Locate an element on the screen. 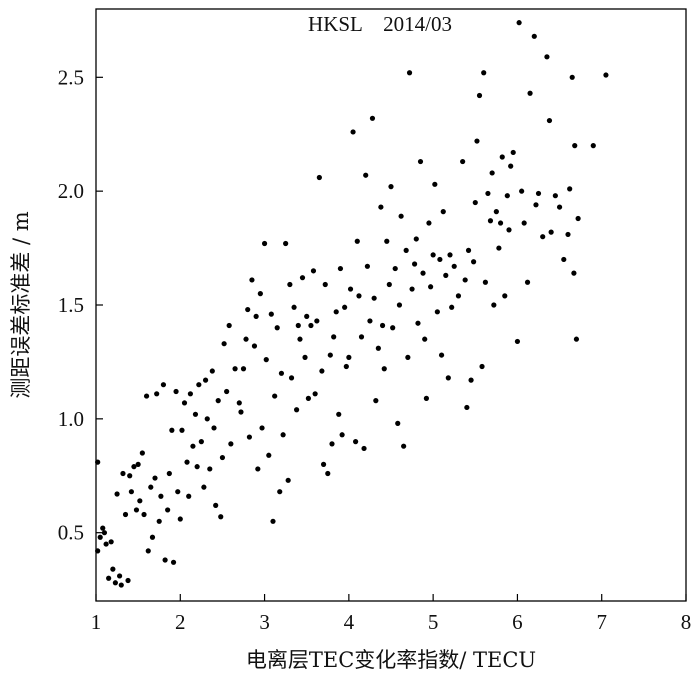  x-tick-label: 5 is located at coordinates (433, 622).